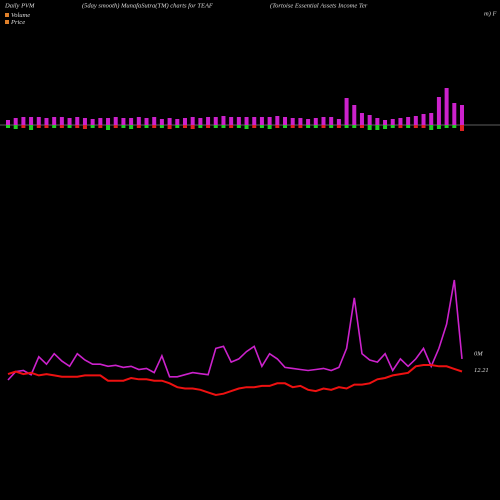 This screenshot has height=500, width=500. What do you see at coordinates (490, 13) in the screenshot?
I see `title-cut: m) F` at bounding box center [490, 13].